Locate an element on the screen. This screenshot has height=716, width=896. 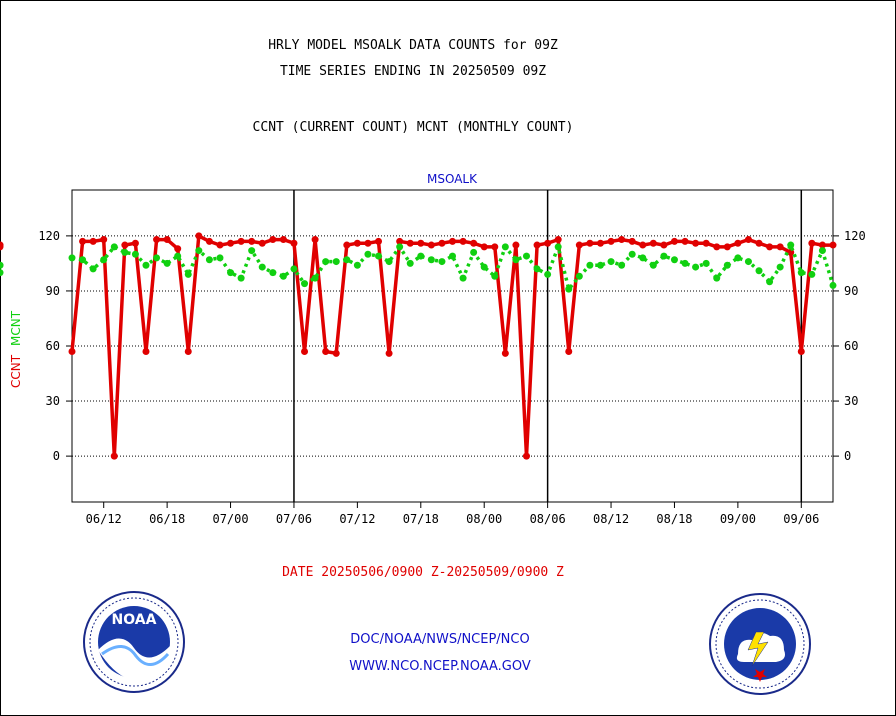
x-tick-label: 09/00 is located at coordinates (738, 519).